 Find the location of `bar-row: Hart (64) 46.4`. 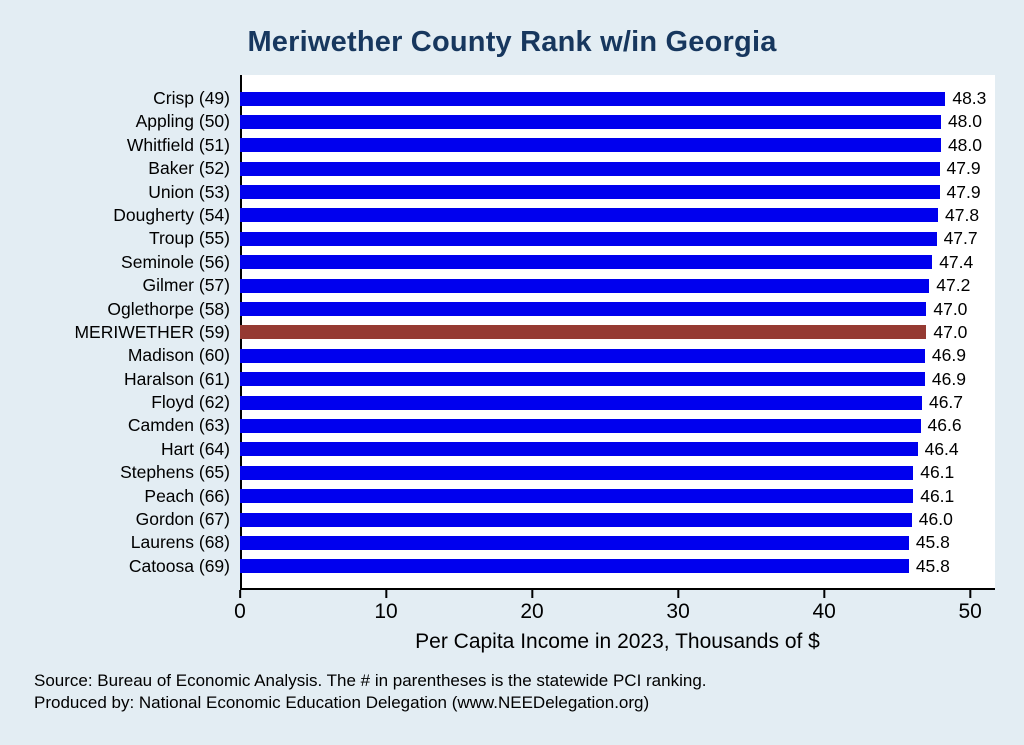

bar-row: Hart (64) 46.4 is located at coordinates (497, 449).